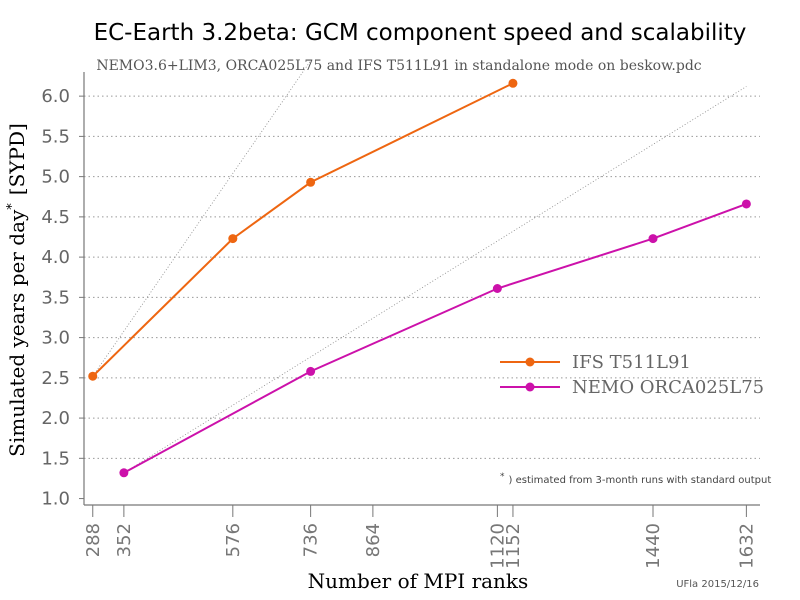 The width and height of the screenshot is (800, 600). Describe the element at coordinates (233, 540) in the screenshot. I see `x-tick-label: 576` at that location.